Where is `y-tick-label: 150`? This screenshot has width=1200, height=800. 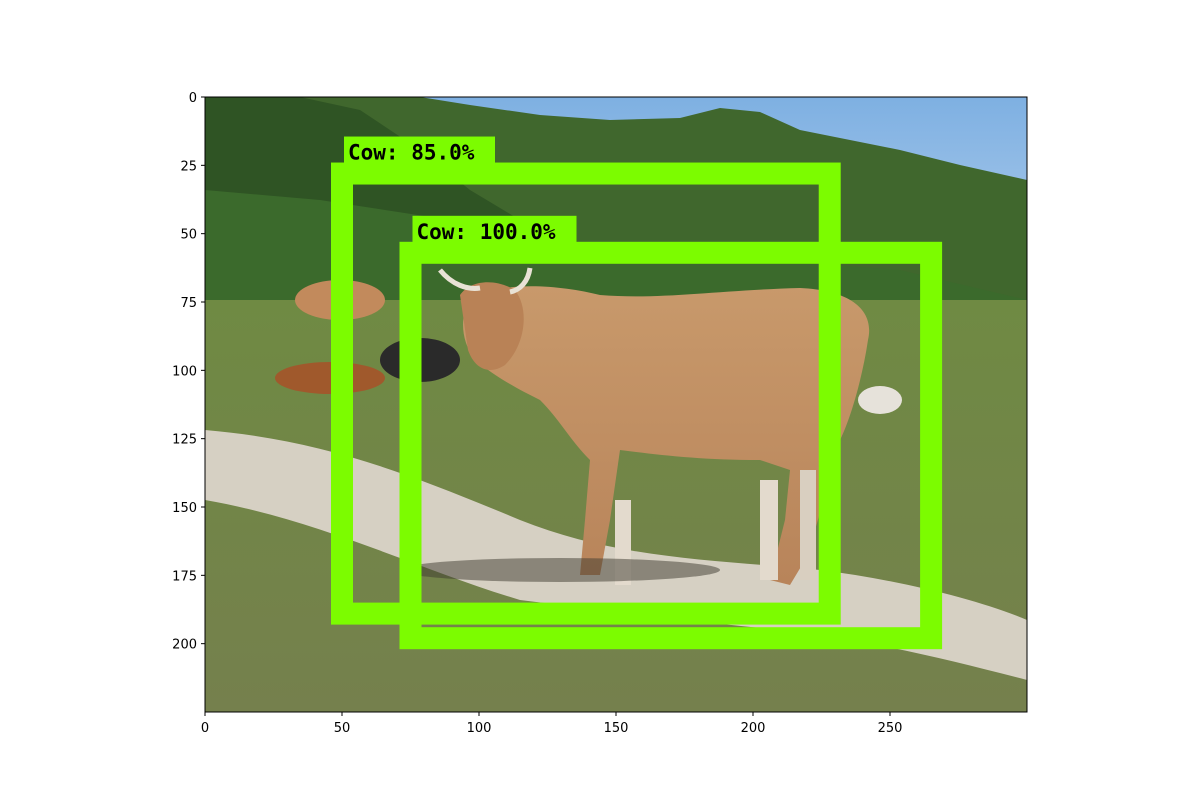 y-tick-label: 150 is located at coordinates (184, 508).